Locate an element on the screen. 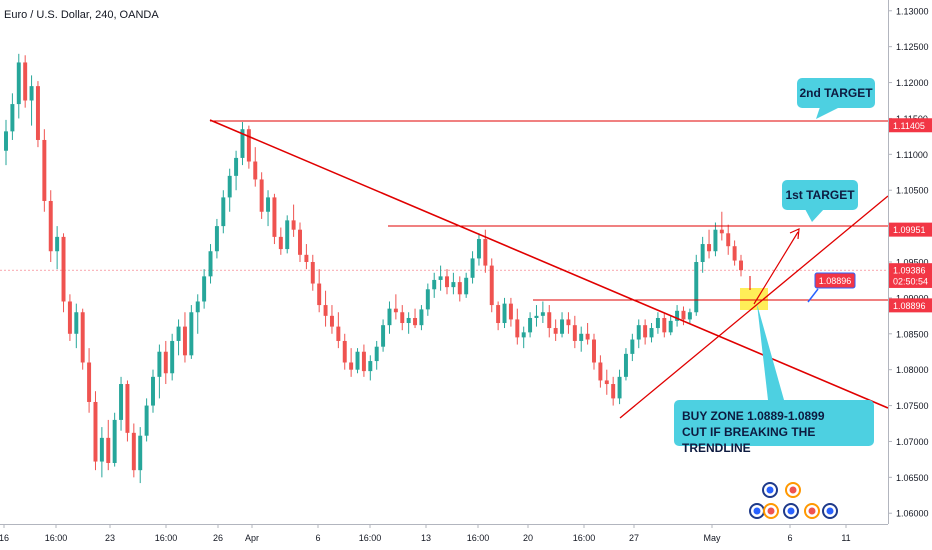  first-target-pointer is located at coordinates (814, 215).